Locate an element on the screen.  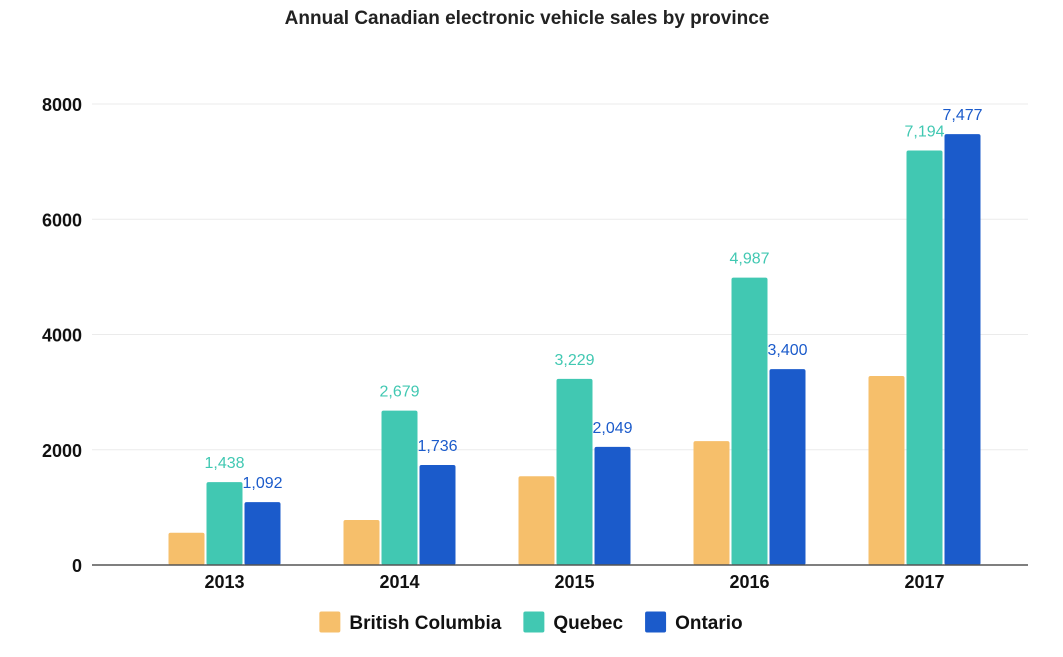
x-tick-label: 2015 is located at coordinates (574, 582).